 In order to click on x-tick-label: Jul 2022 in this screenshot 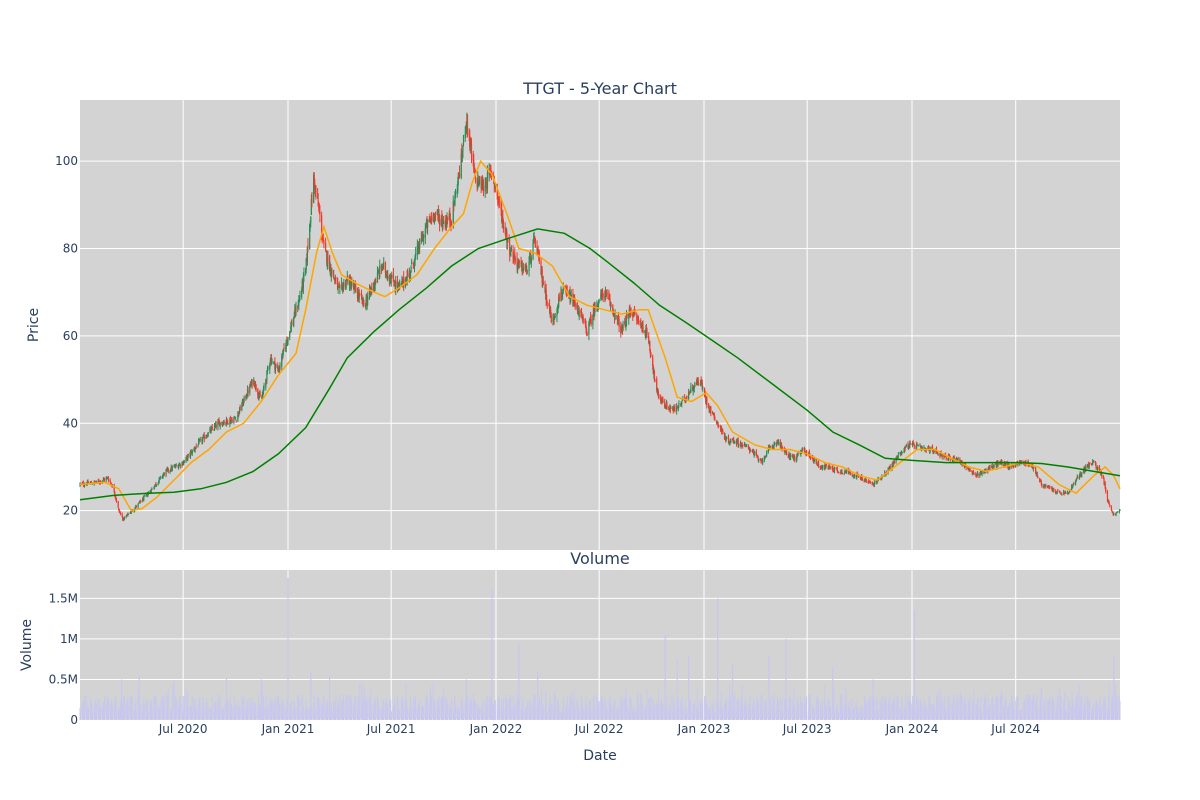, I will do `click(599, 729)`.